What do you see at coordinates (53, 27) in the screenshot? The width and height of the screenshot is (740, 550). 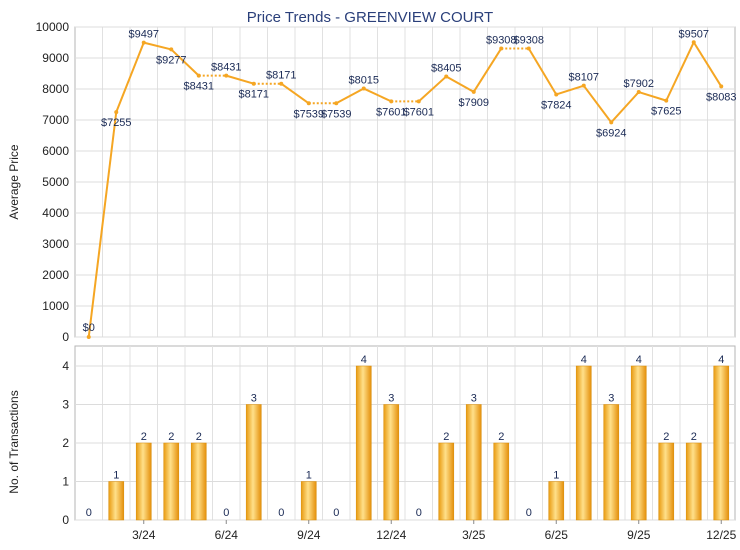 I see `price-y-tick-label: 10000` at bounding box center [53, 27].